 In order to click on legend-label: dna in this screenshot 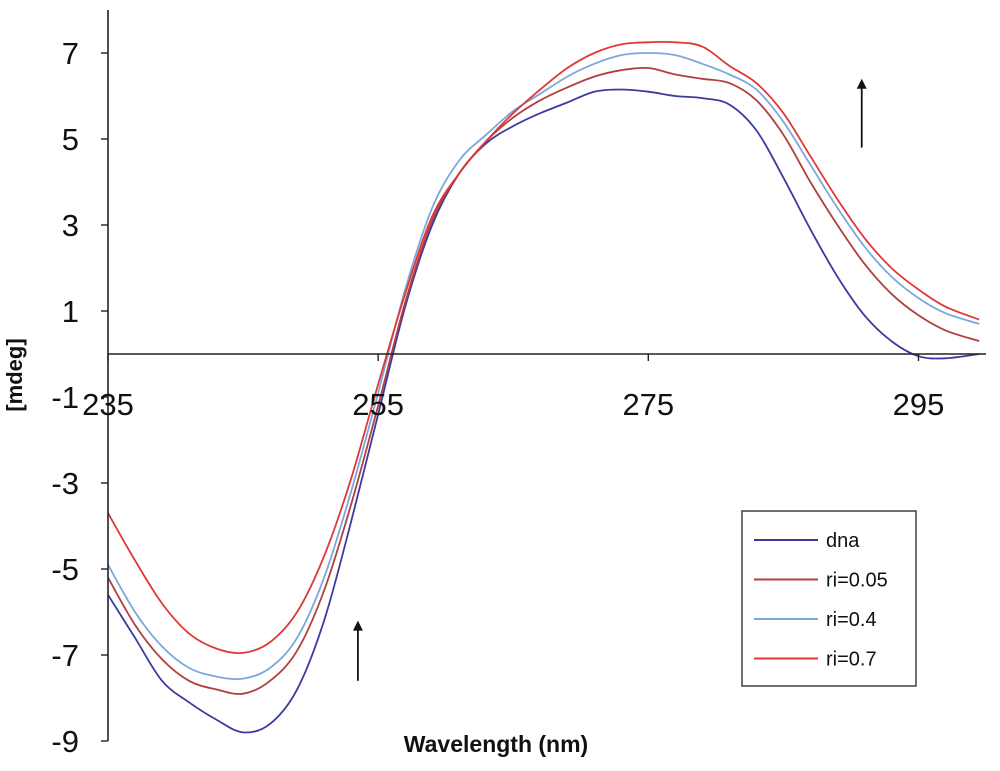, I will do `click(843, 541)`.